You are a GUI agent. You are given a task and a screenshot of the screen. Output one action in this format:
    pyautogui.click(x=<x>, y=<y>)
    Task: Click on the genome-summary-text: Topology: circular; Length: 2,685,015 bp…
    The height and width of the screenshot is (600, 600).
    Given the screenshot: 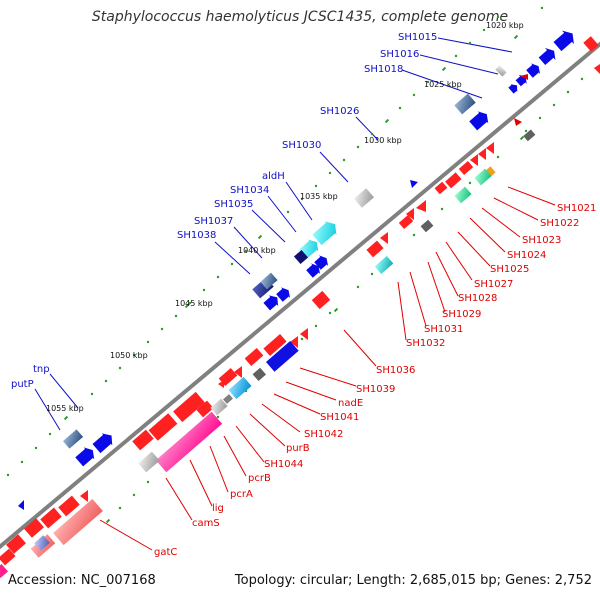 What is the action you would take?
    pyautogui.click(x=413, y=580)
    